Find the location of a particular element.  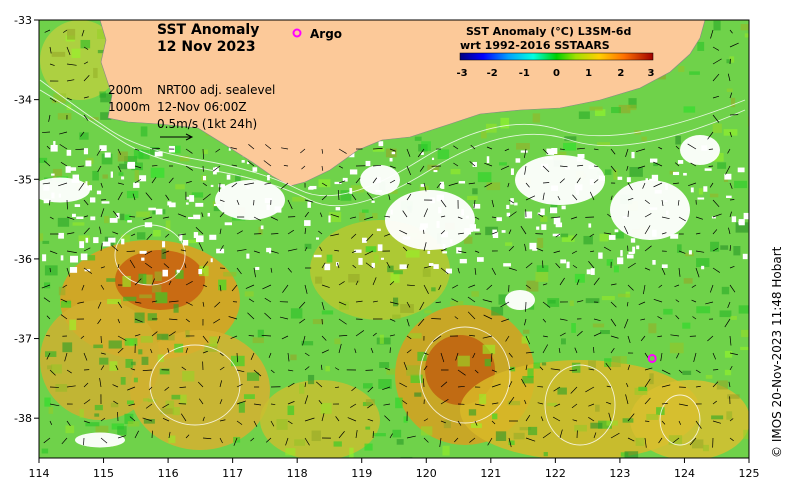

colorbar-title-2: wrt 1992-2016 SSTAARS is located at coordinates (535, 45).